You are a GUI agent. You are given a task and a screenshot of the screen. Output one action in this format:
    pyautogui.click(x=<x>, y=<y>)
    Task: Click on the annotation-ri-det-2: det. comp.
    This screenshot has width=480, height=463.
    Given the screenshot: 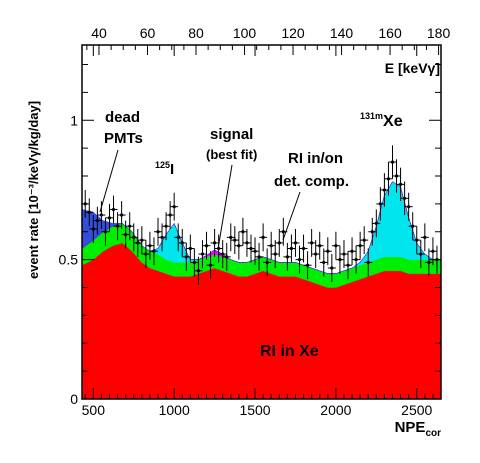 What is the action you would take?
    pyautogui.click(x=311, y=181)
    